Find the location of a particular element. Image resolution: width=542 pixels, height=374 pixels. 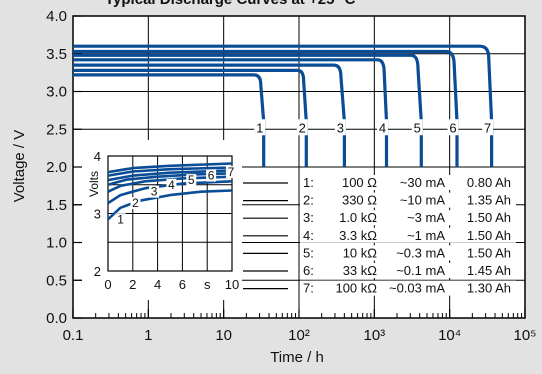

y-tick-label: 2.0 is located at coordinates (56, 167).